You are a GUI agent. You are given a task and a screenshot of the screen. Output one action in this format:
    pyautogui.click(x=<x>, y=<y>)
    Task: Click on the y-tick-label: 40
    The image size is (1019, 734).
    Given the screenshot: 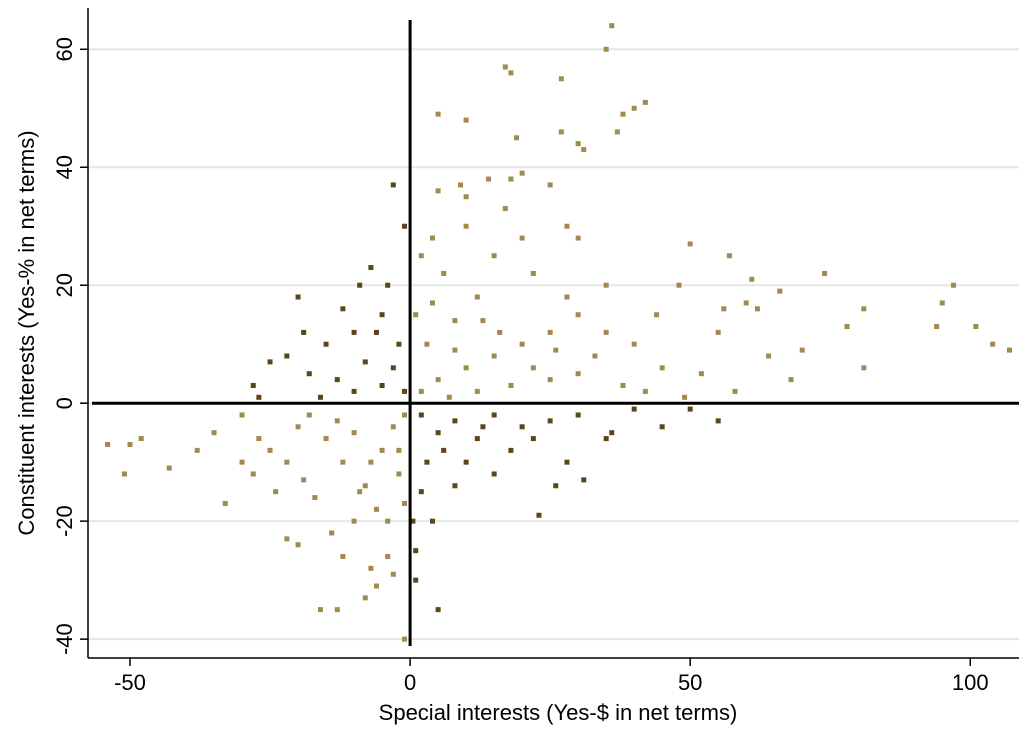 What is the action you would take?
    pyautogui.click(x=64, y=167)
    